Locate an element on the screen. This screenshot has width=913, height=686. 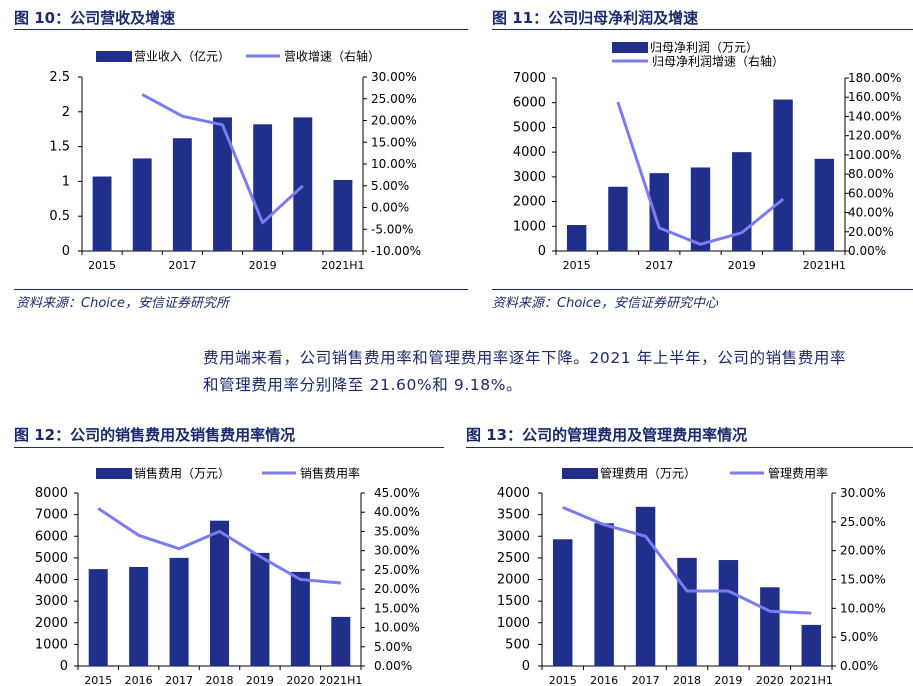
fig12-left-tick-label: 2000 is located at coordinates (51, 623).